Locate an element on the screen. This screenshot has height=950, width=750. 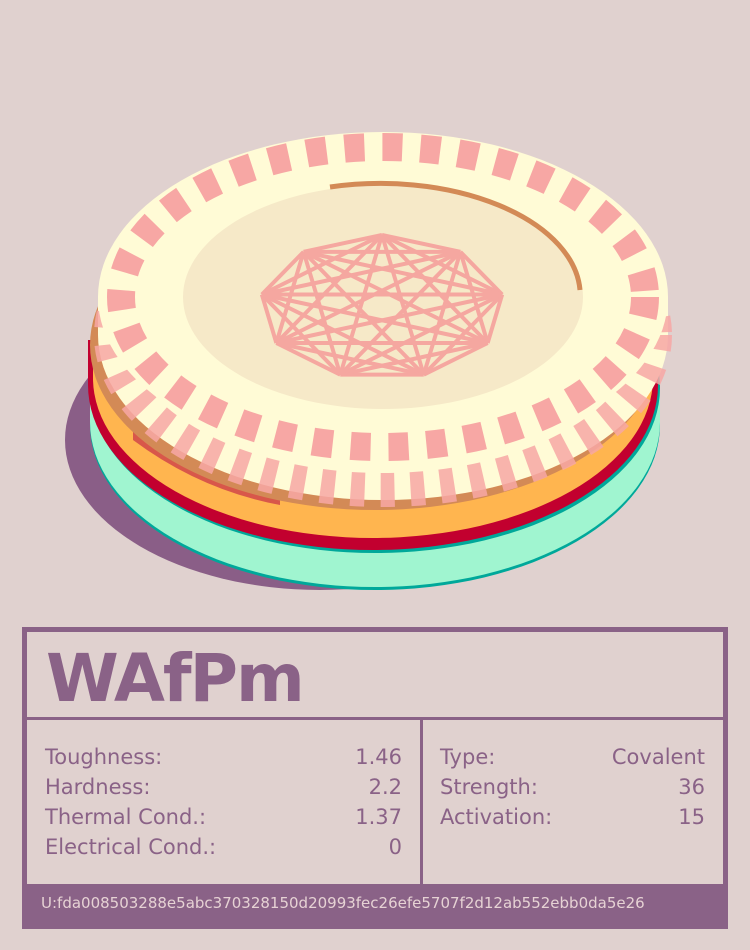
stat-value: 1.37 is located at coordinates (378, 817).